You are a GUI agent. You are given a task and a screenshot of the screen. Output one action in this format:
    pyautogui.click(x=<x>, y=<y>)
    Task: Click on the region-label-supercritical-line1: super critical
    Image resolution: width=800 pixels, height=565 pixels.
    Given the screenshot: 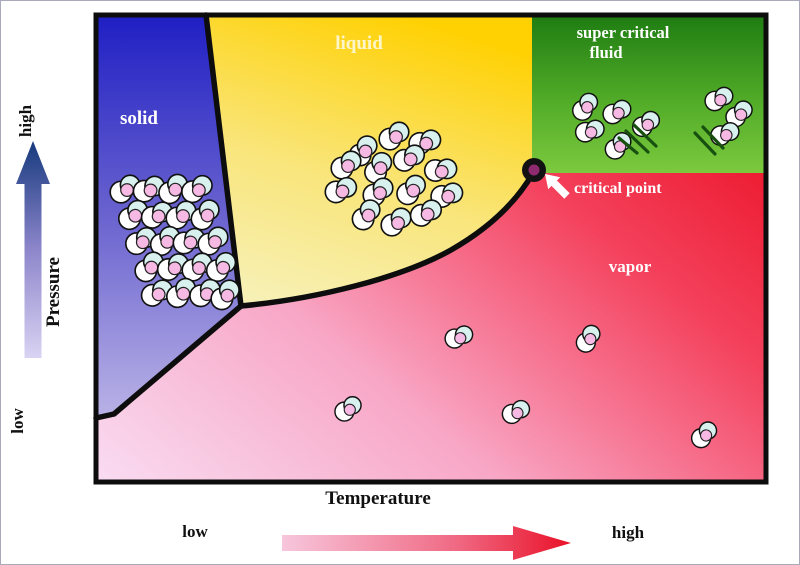 What is the action you would take?
    pyautogui.click(x=623, y=32)
    